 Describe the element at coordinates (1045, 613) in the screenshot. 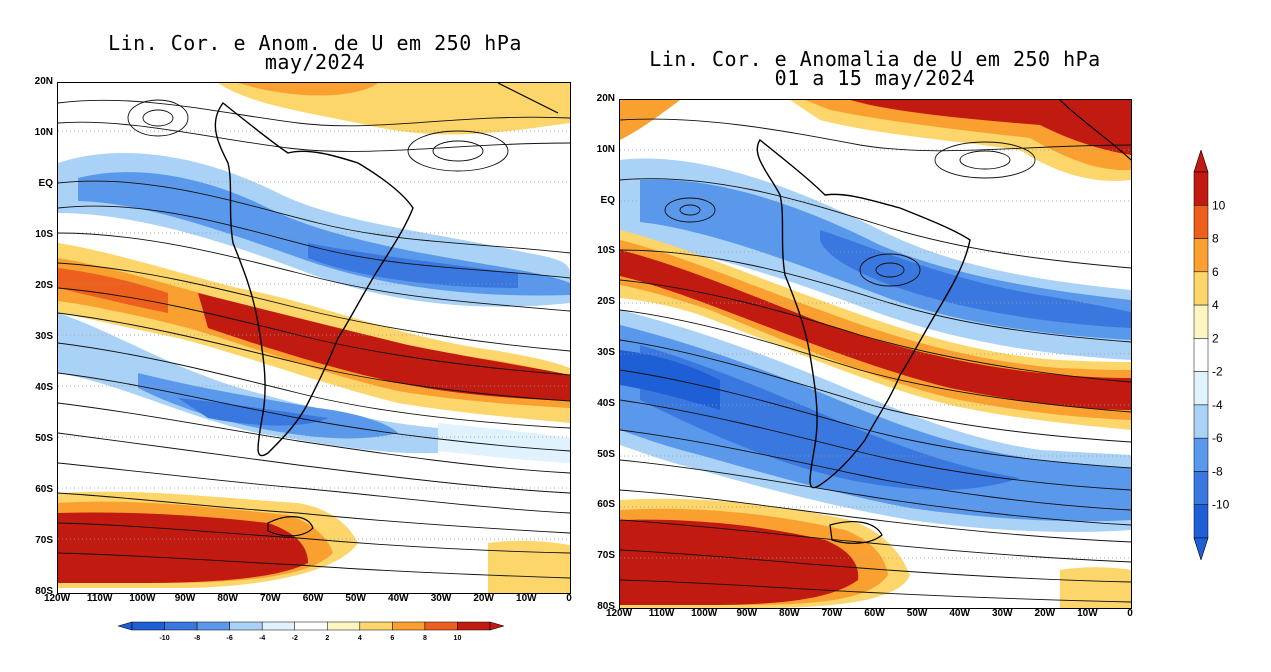

I see `map2-lon-label: 20W` at that location.